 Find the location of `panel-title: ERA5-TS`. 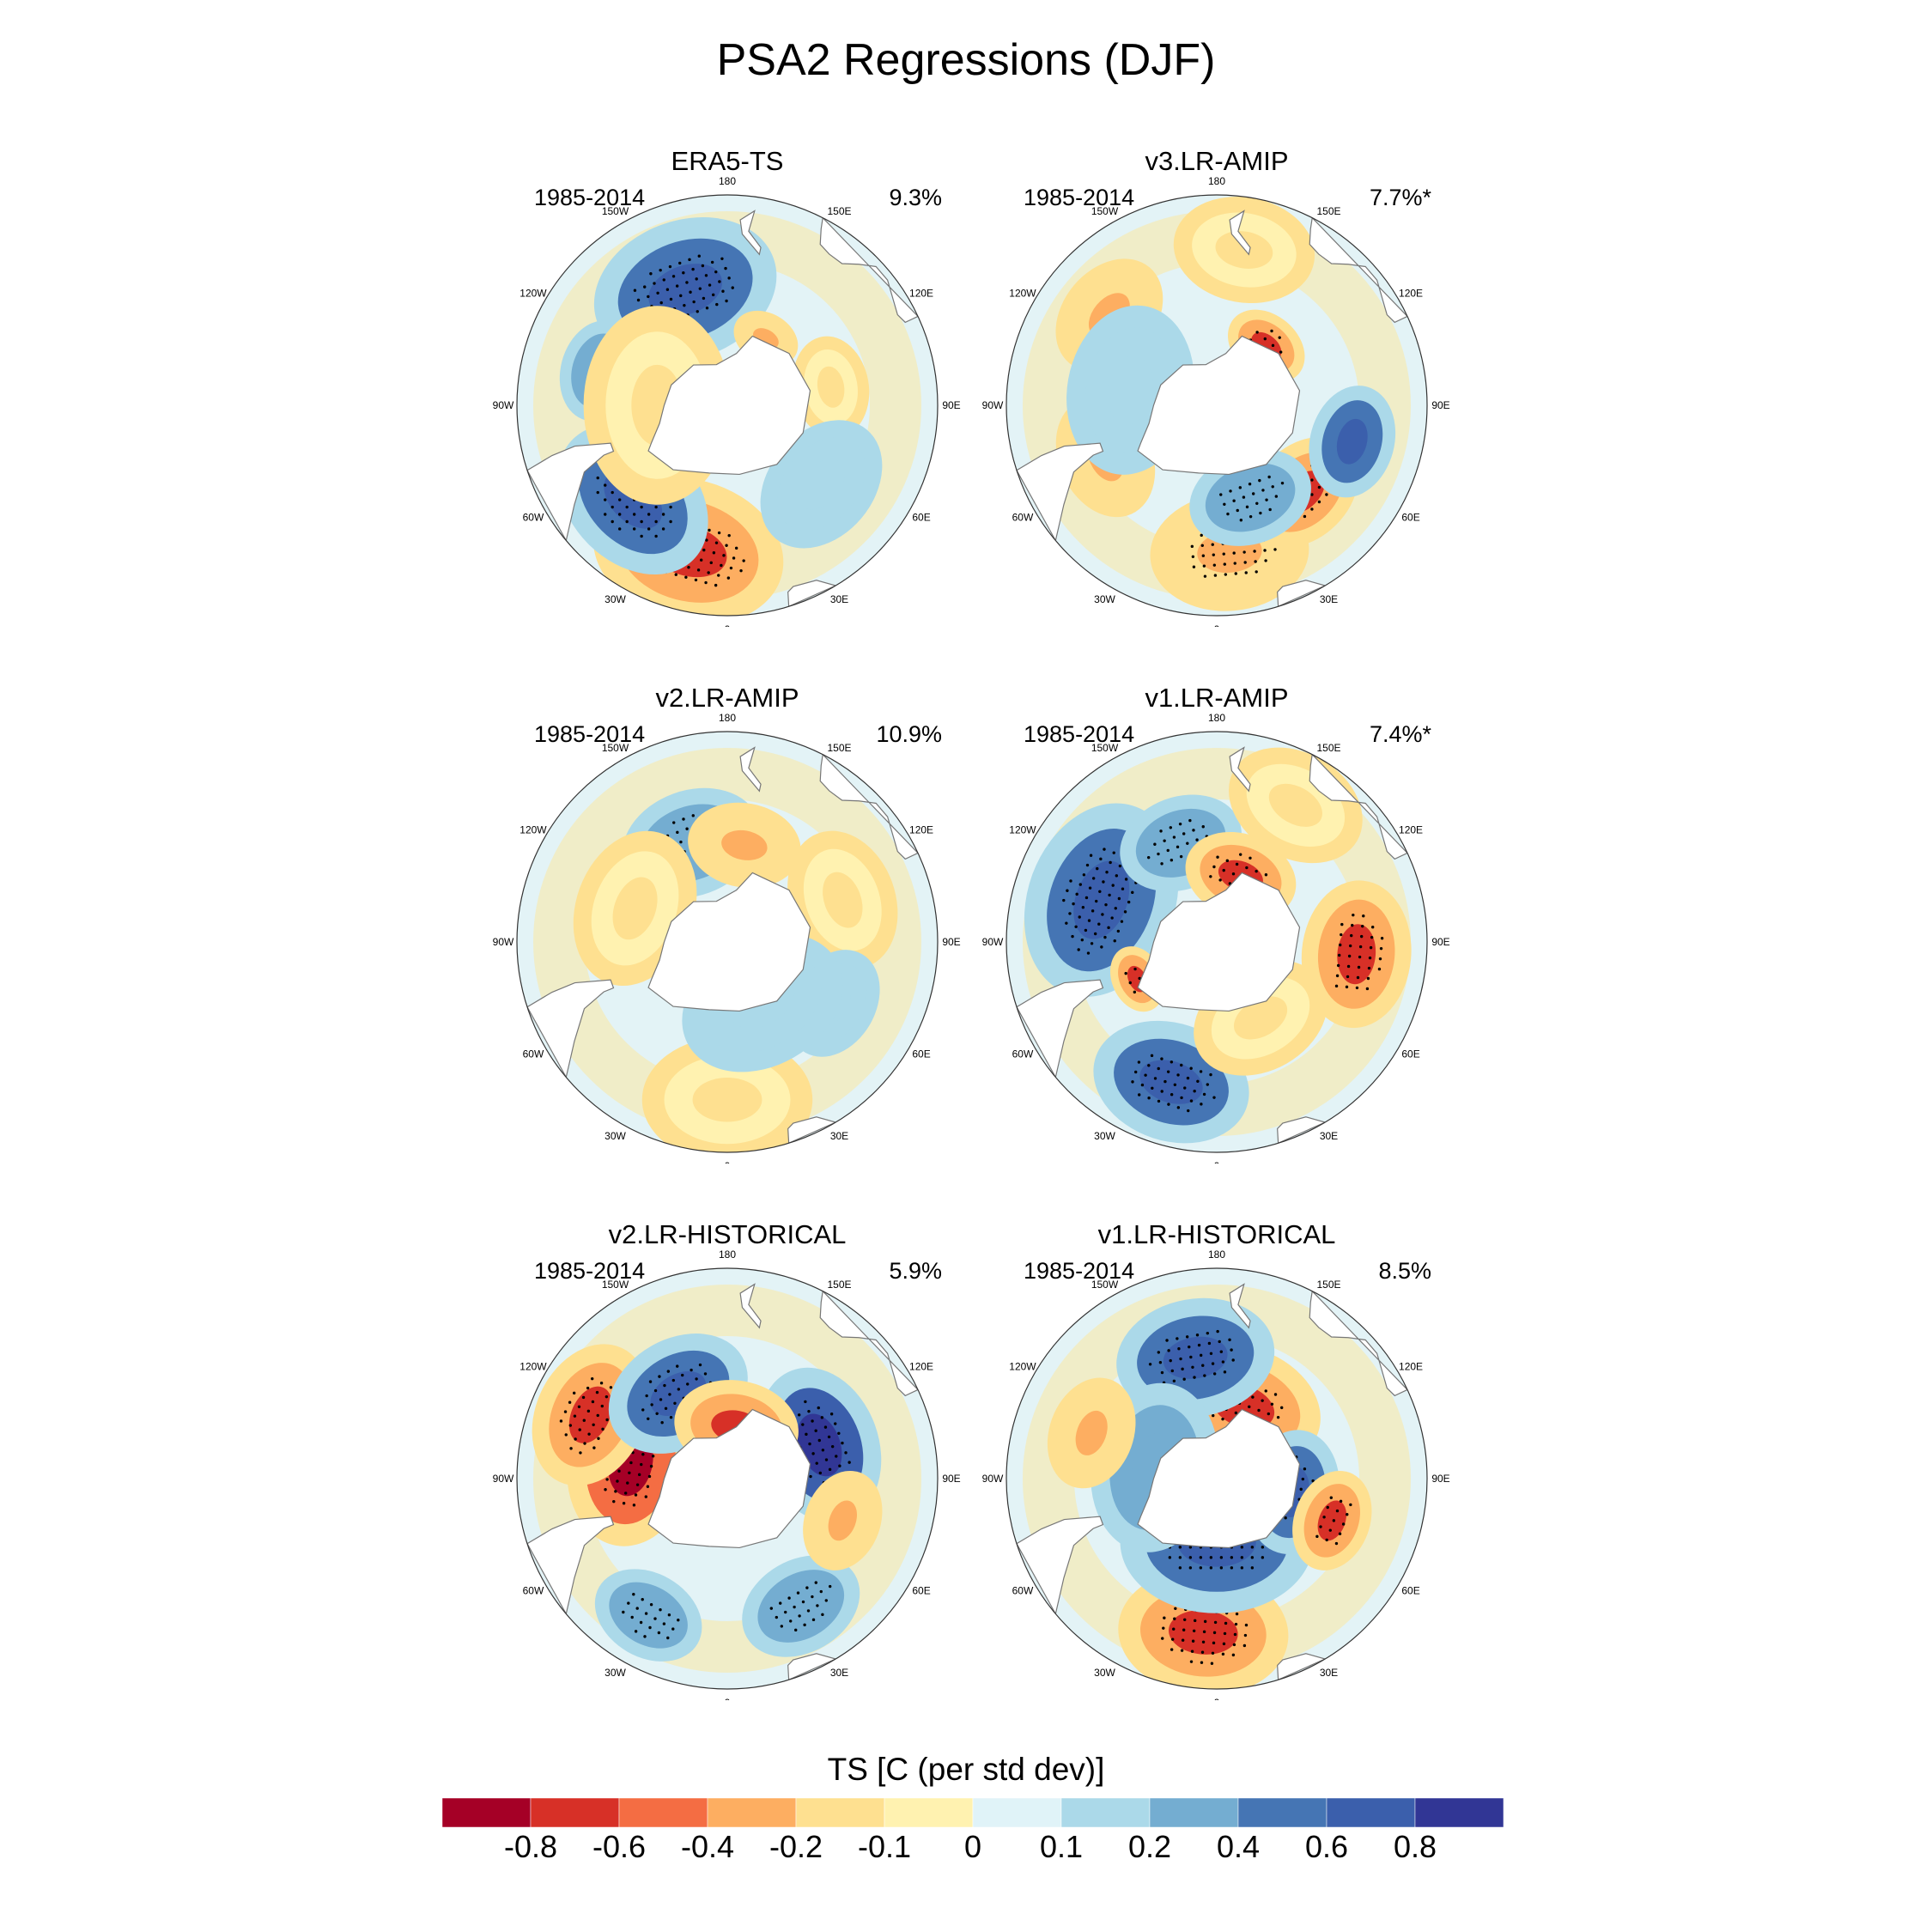

panel-title: ERA5-TS is located at coordinates (727, 161).